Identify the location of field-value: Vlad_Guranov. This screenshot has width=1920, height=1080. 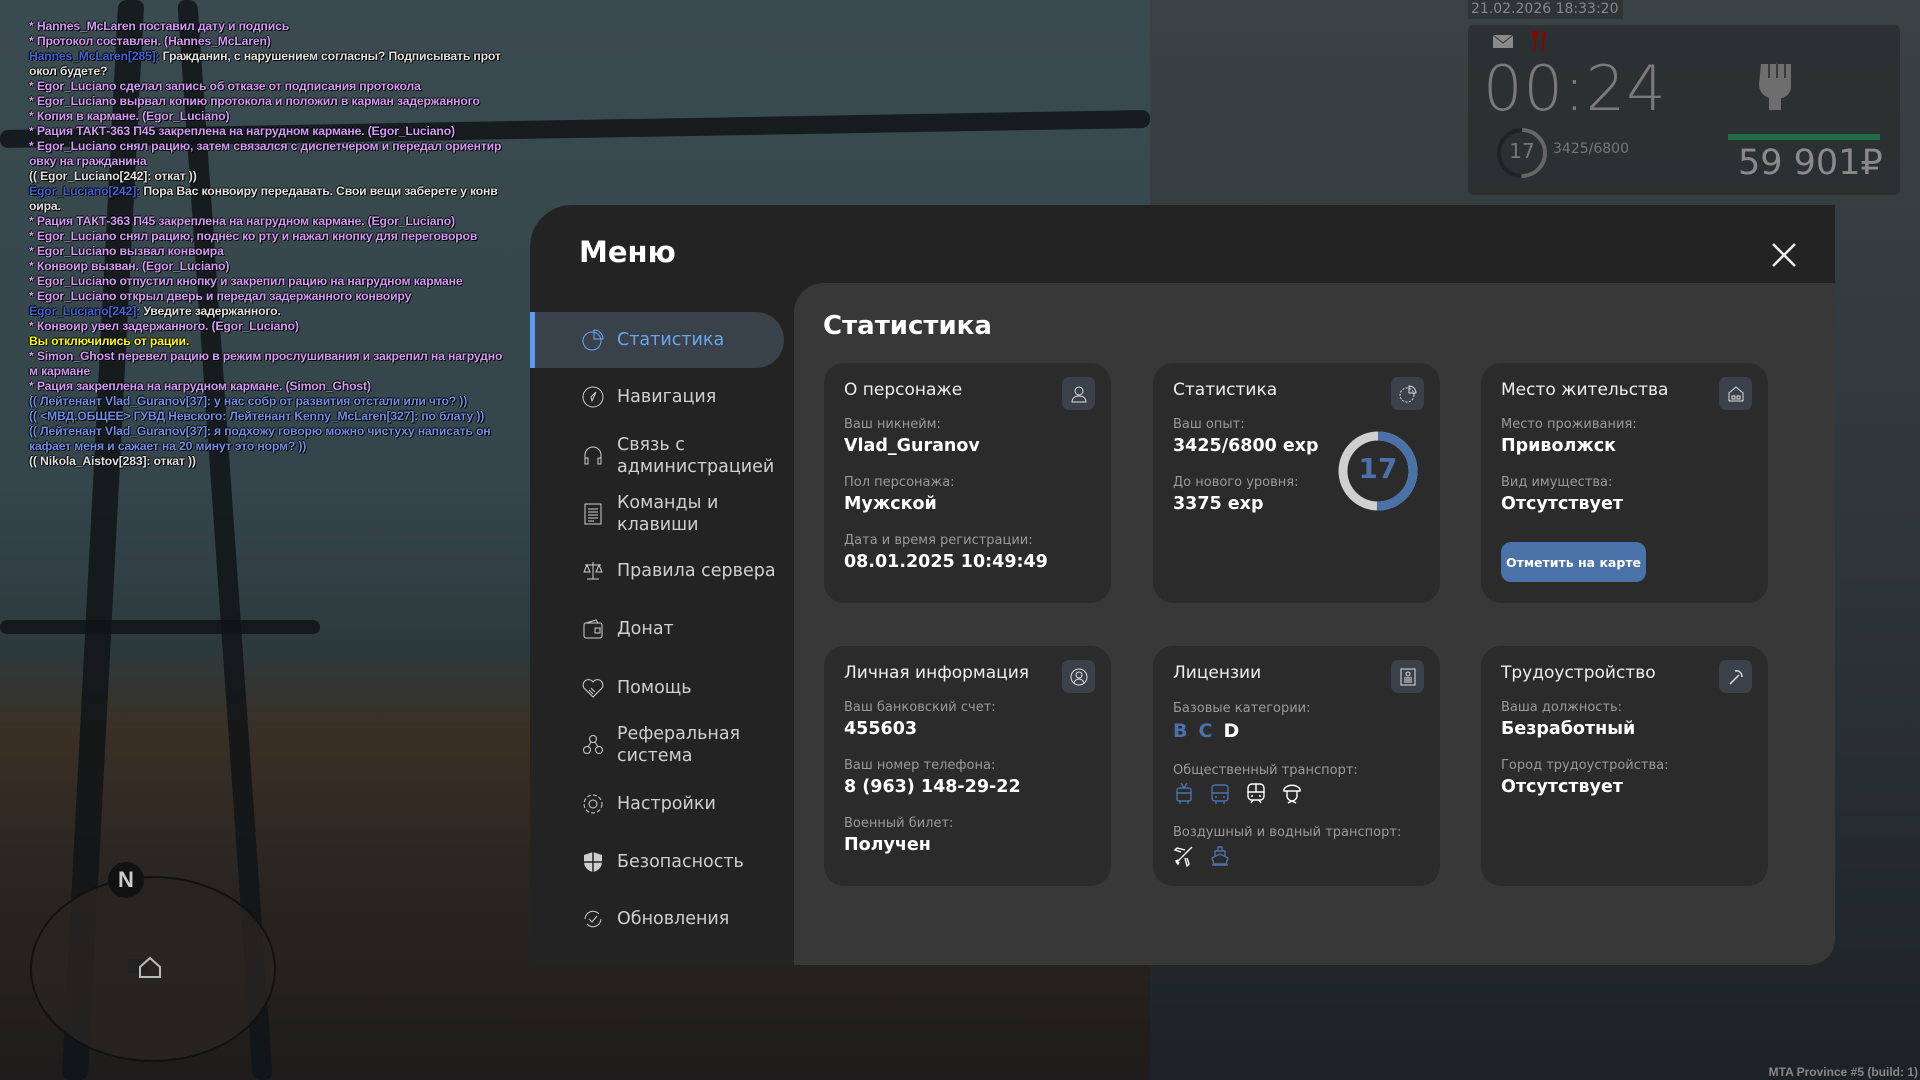
(912, 446).